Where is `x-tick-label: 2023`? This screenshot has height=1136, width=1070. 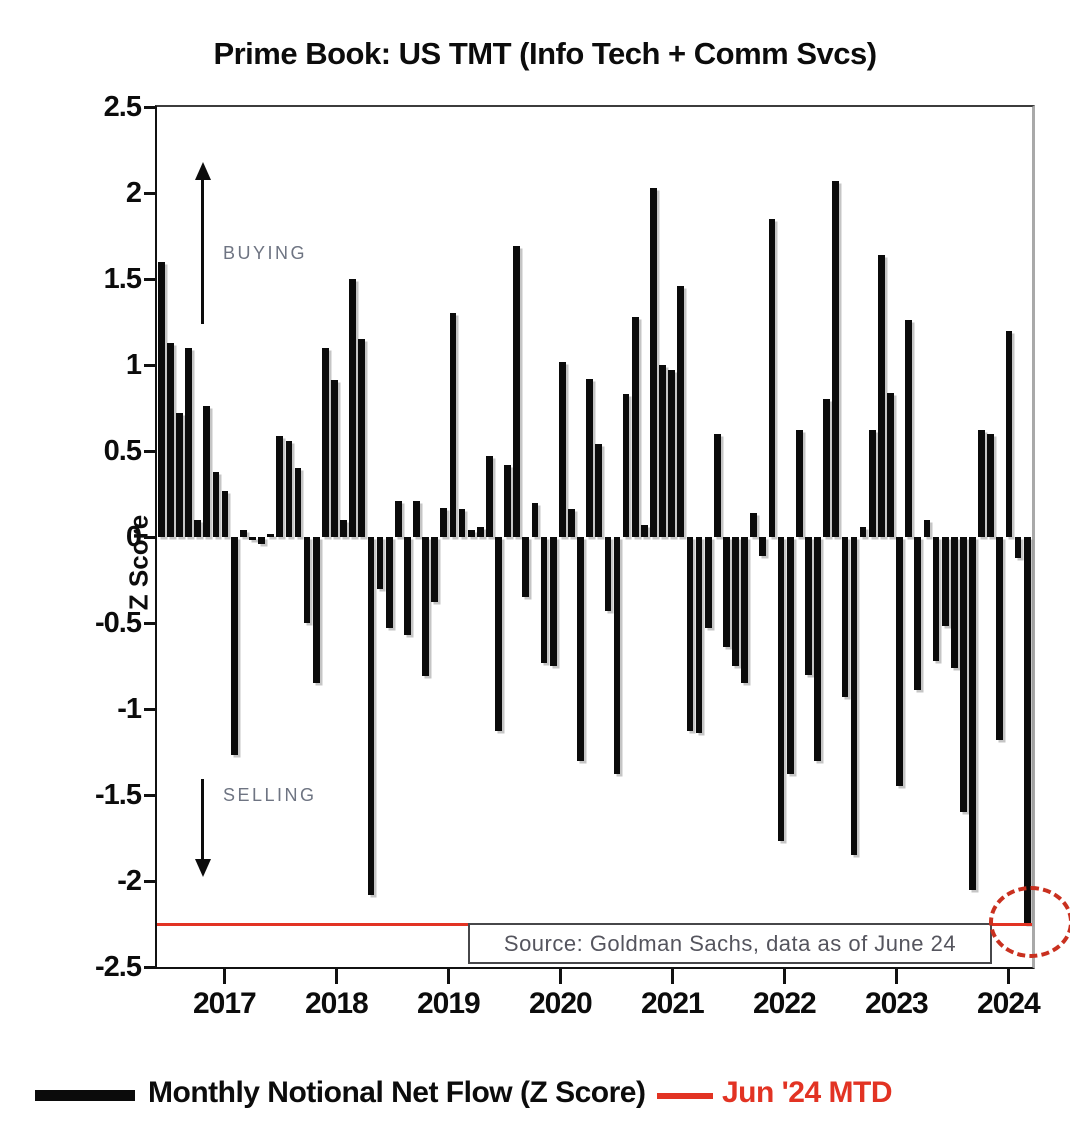
x-tick-label: 2023 is located at coordinates (897, 1003).